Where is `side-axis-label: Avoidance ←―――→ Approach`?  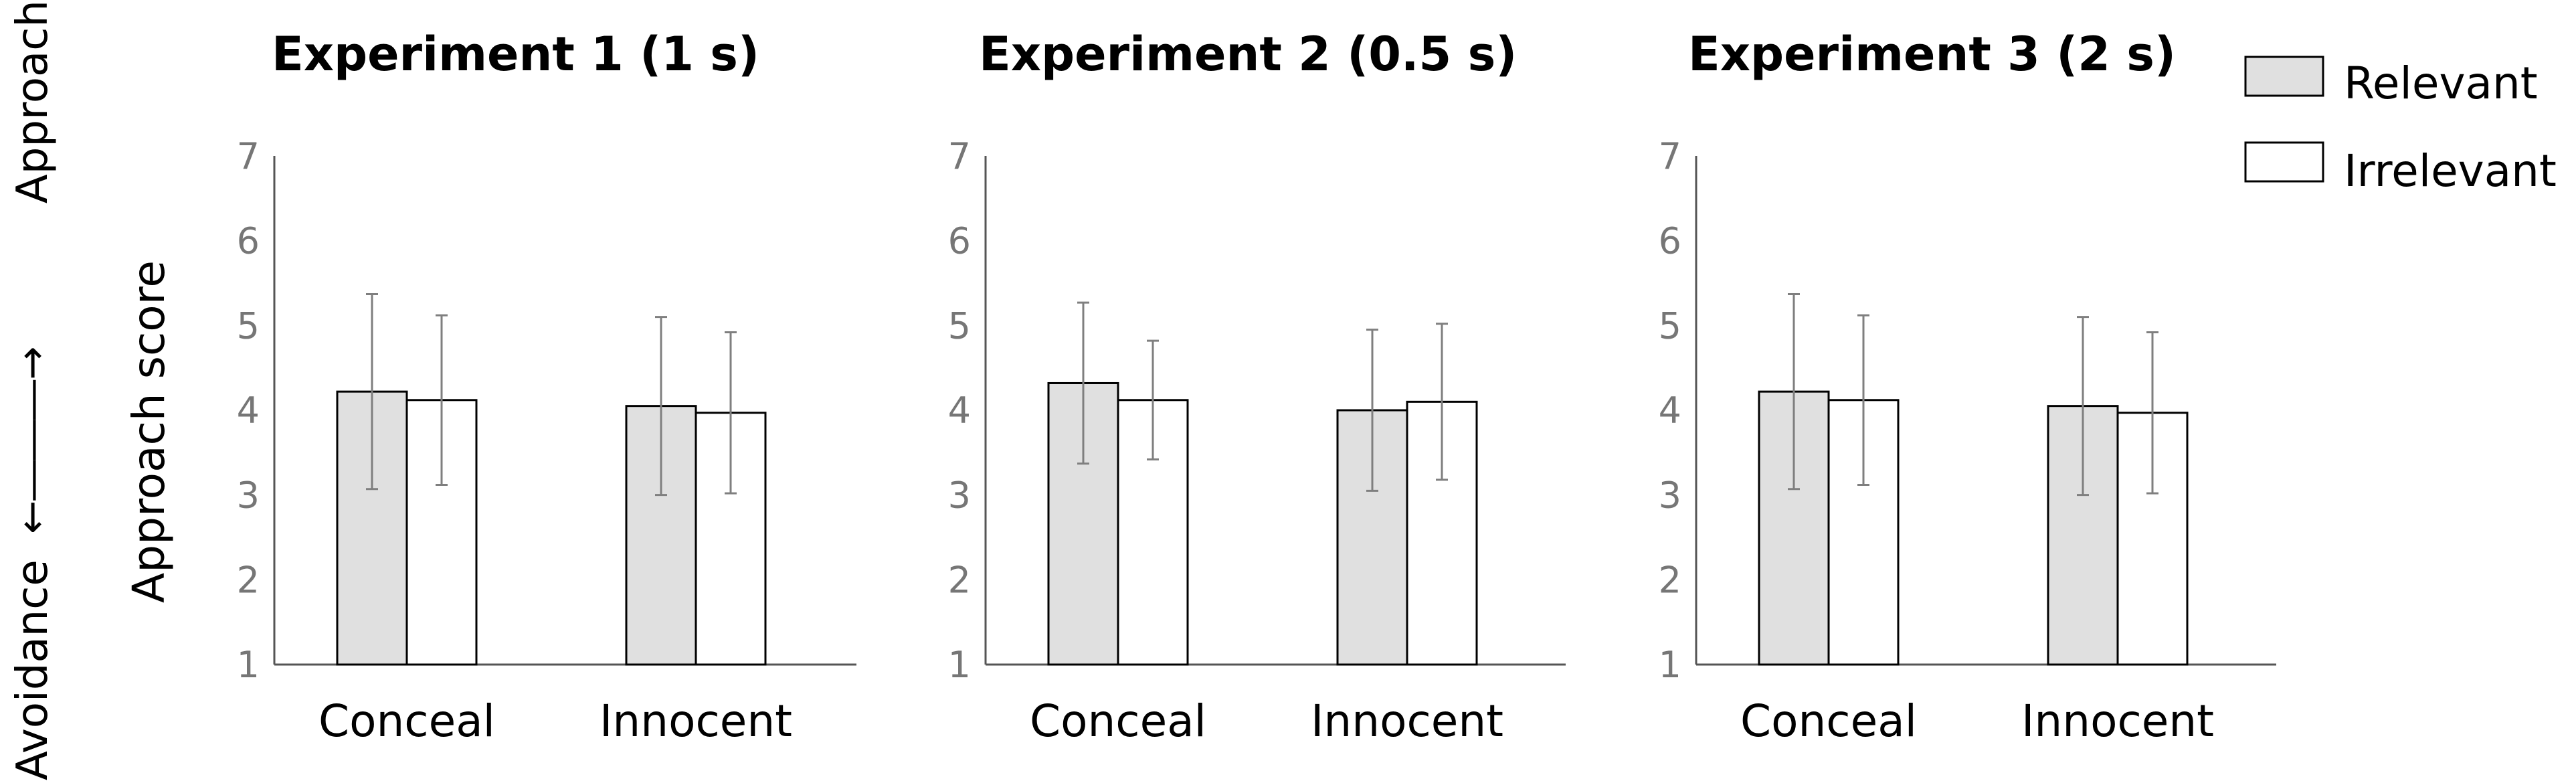
side-axis-label: Avoidance ←―――→ Approach is located at coordinates (33, 390).